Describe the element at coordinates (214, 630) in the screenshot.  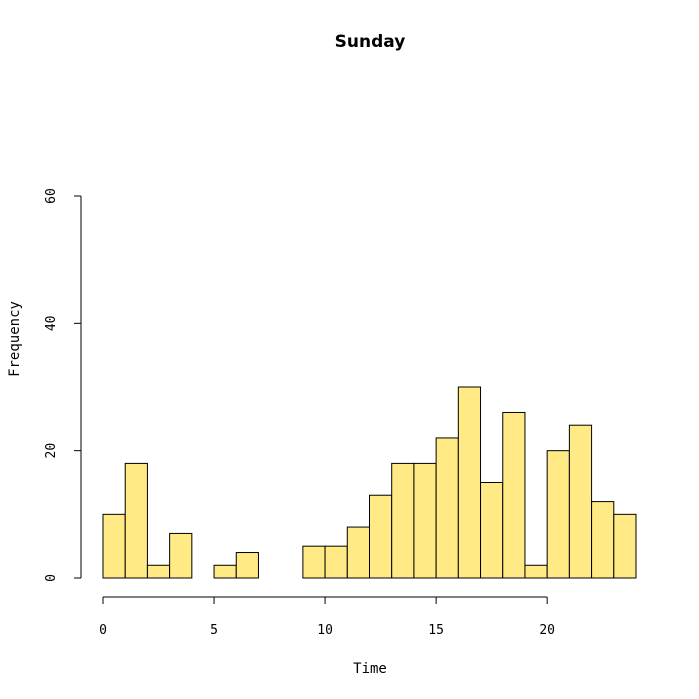
I see `x-tick-label: 5` at that location.